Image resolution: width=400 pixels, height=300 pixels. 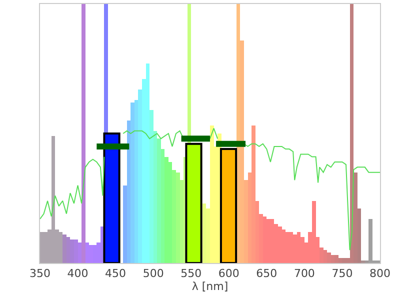 I want to click on x-tick-label: 450, so click(x=115, y=273).